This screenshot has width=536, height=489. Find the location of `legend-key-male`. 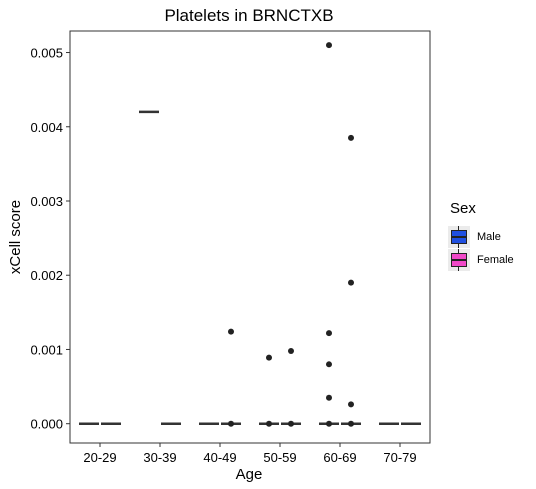

legend-key-male is located at coordinates (459, 236).